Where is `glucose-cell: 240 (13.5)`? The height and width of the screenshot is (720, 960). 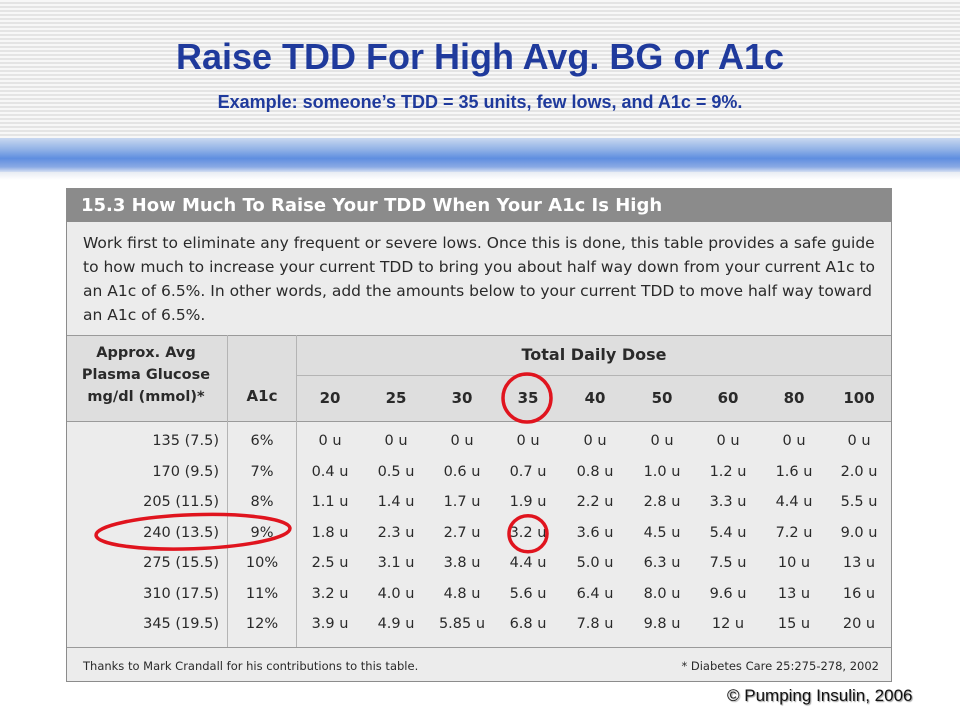 glucose-cell: 240 (13.5) is located at coordinates (181, 532).